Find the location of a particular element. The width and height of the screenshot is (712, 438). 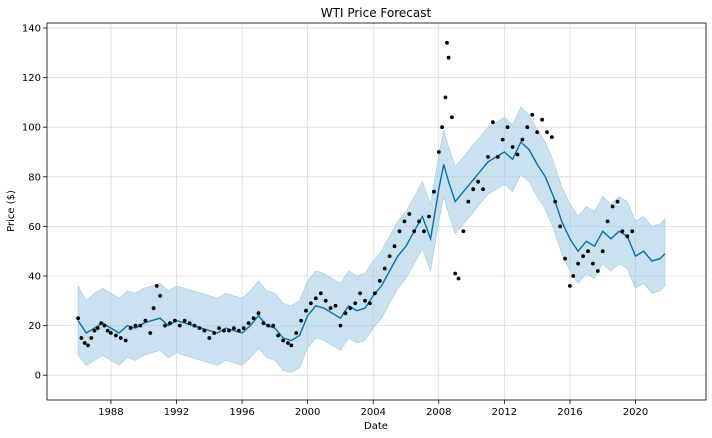

y-axis-ticks: 0 20 40 60 80 100 120 140 is located at coordinates (34, 202).